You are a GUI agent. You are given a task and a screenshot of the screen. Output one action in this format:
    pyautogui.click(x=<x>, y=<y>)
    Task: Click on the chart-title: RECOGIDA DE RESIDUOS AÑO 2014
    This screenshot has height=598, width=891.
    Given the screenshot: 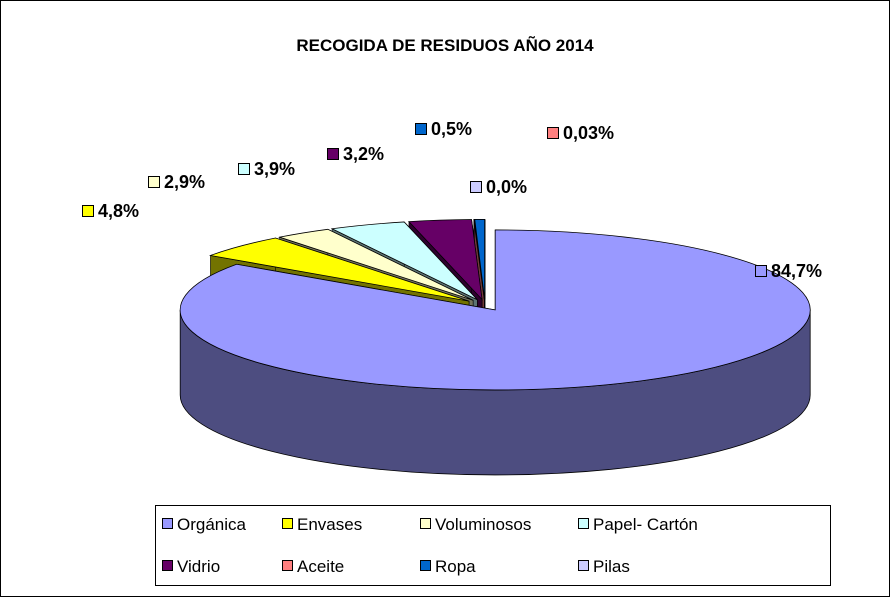 What is the action you would take?
    pyautogui.click(x=445, y=45)
    